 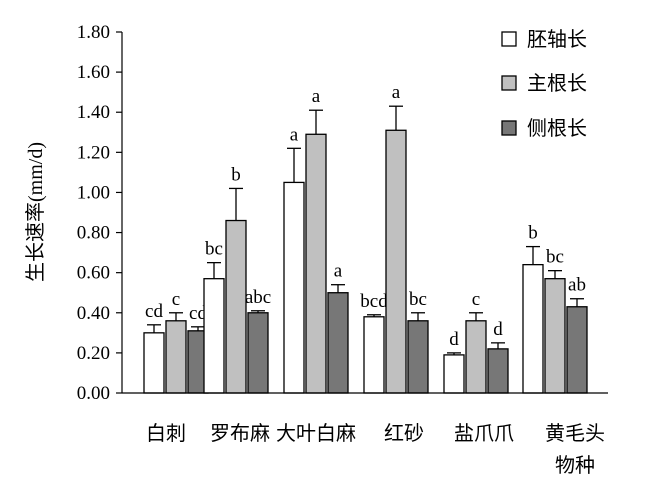 I want to click on y-tick-label: 1.00, so click(x=93, y=192).